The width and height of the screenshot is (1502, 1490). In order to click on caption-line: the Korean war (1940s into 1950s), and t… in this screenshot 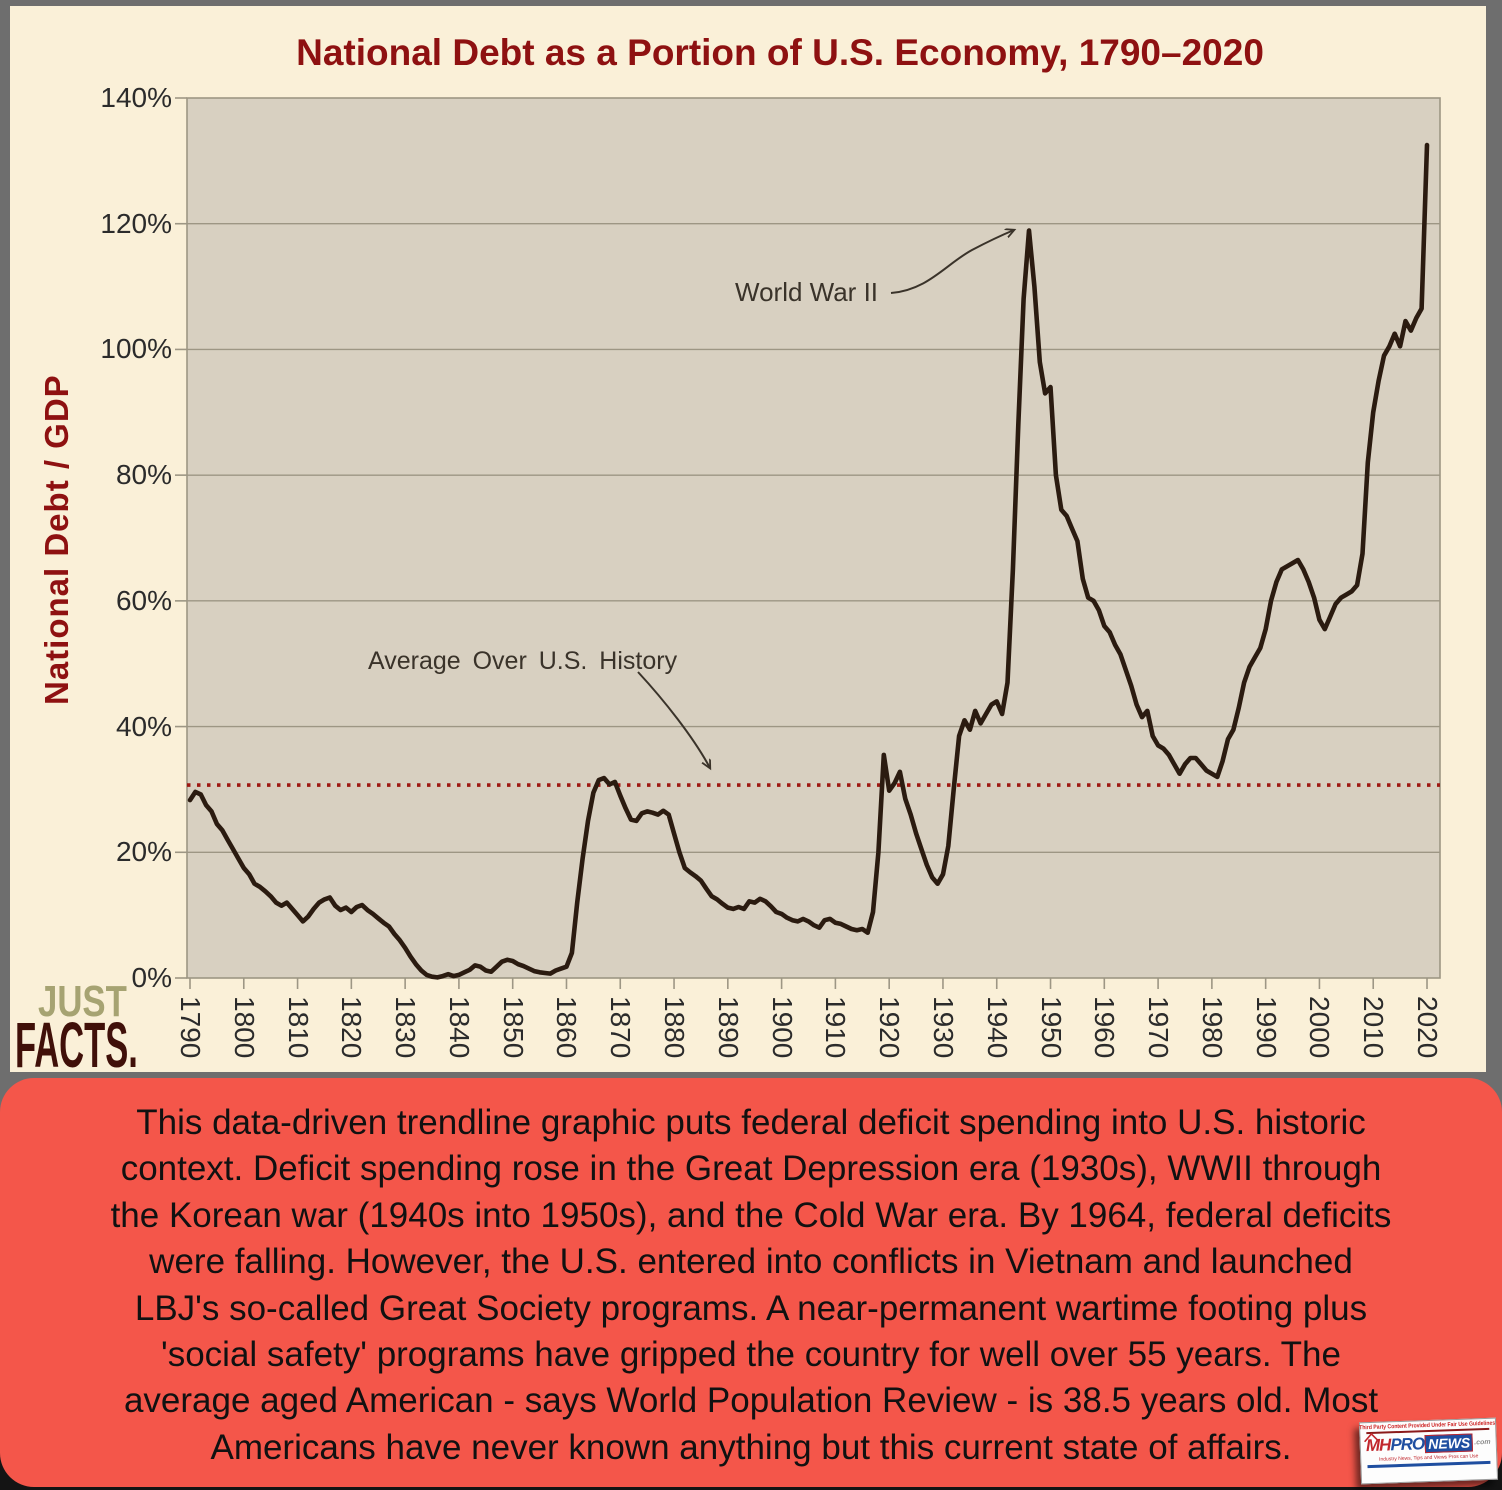, I will do `click(751, 1215)`.